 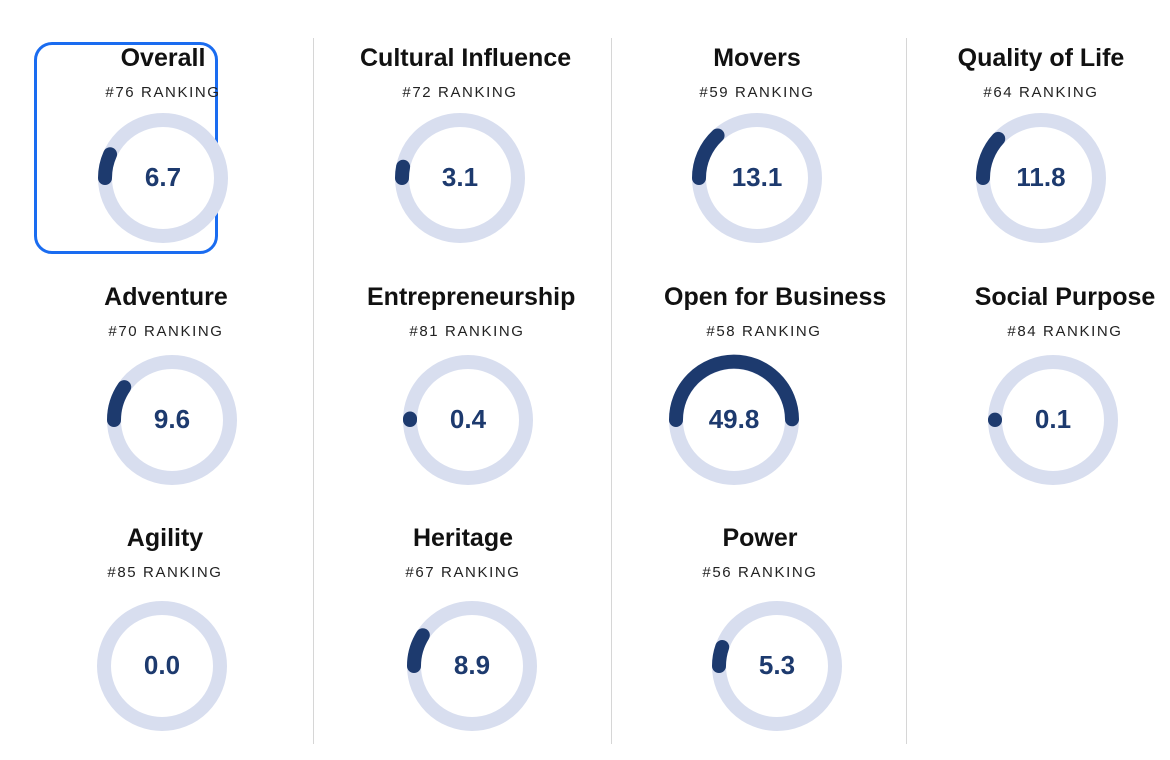 I want to click on score-value: 0.4, so click(x=468, y=419).